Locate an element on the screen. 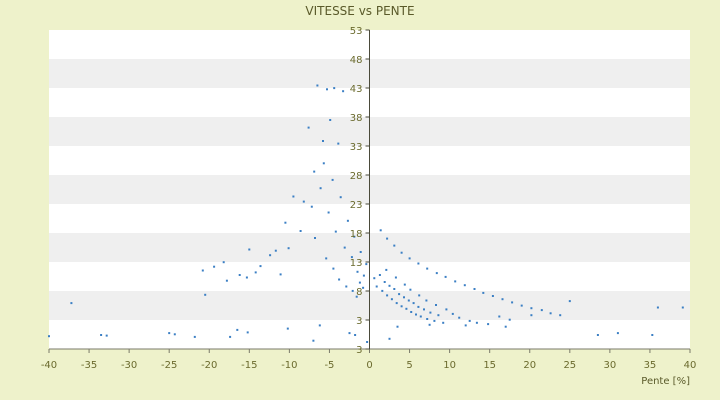 The image size is (720, 400). x-tick-label: 0 is located at coordinates (369, 365).